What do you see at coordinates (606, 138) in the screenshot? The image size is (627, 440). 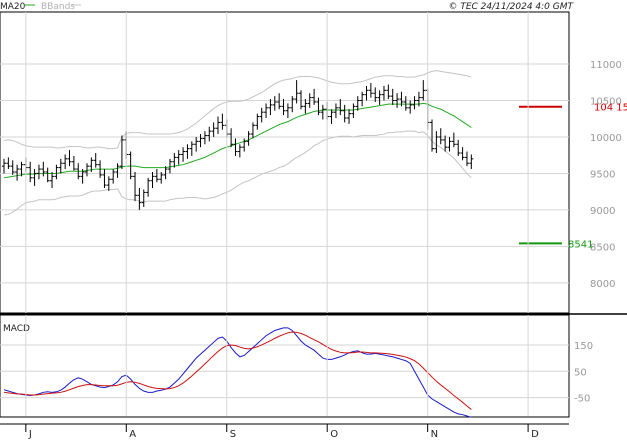 I see `price-tick-label: 10000` at bounding box center [606, 138].